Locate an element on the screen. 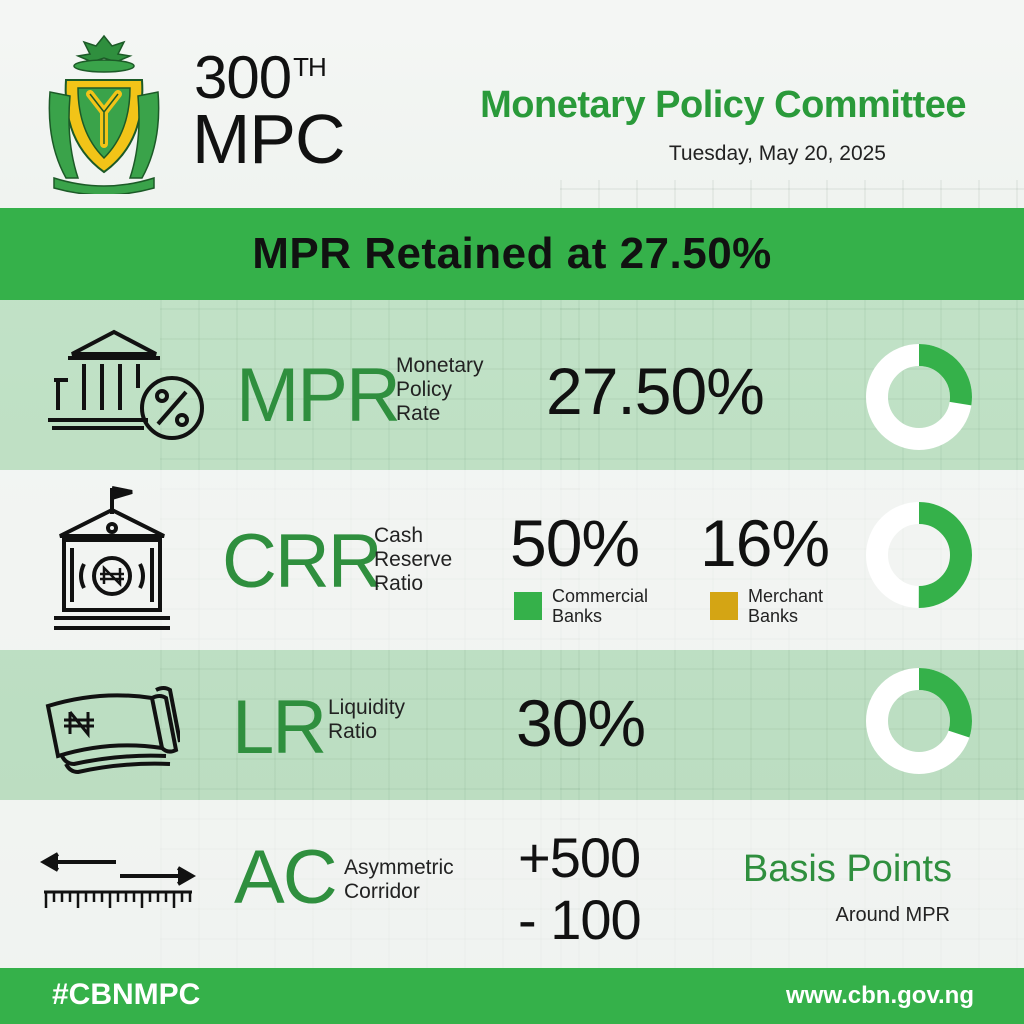  crr-desc-line1: Cash is located at coordinates (399, 535).